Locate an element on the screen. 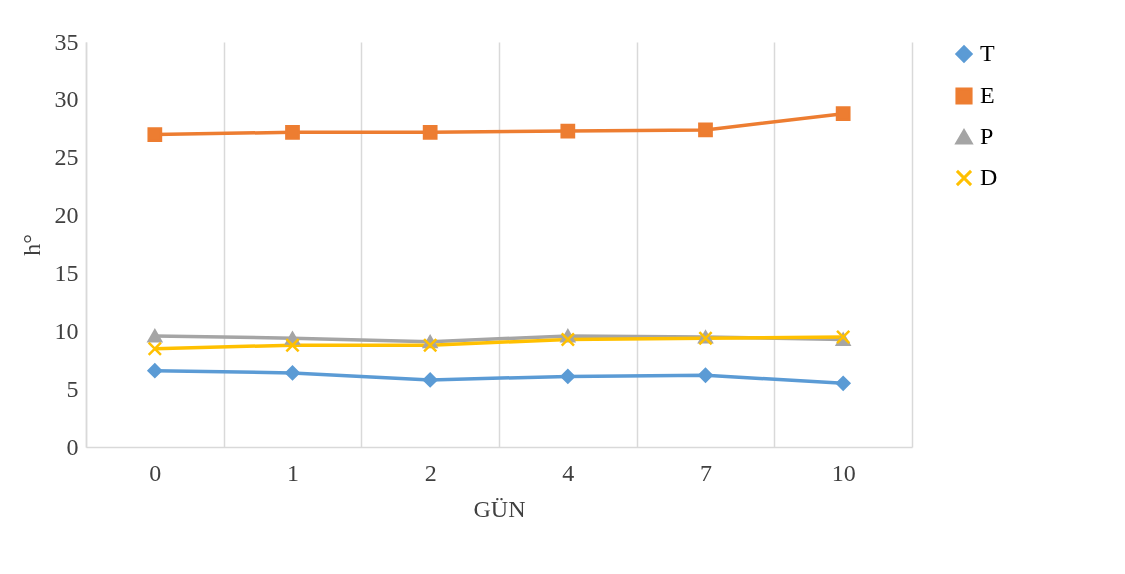  x-tick-label: 4 is located at coordinates (568, 472).